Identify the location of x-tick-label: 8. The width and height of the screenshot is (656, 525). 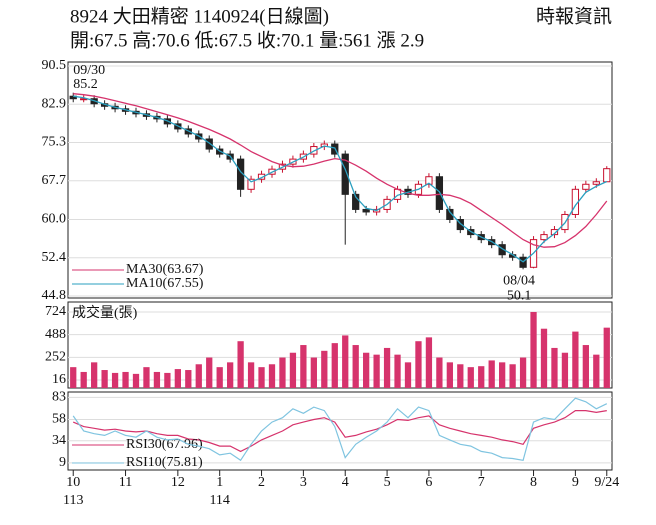
(533, 482).